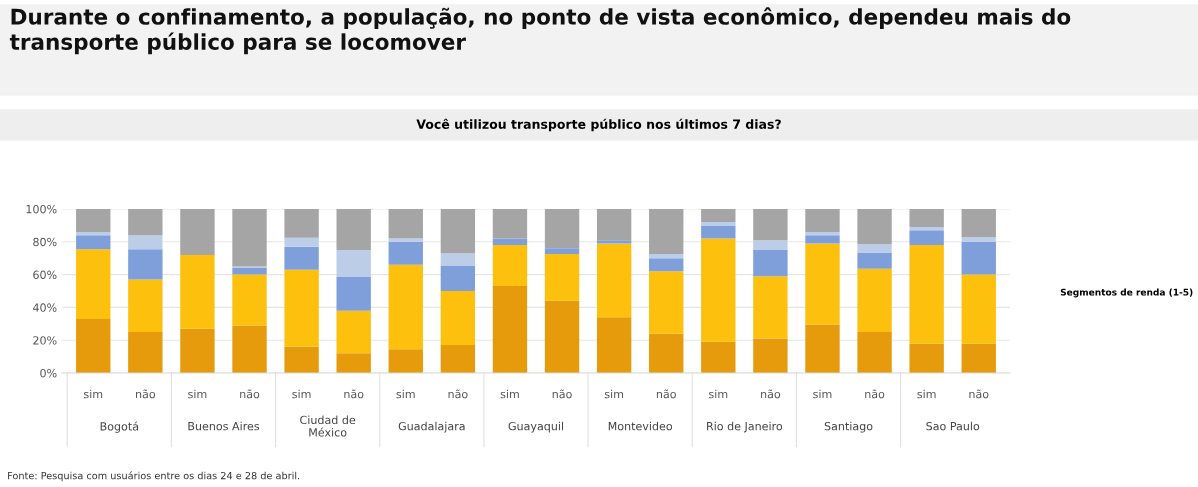 This screenshot has width=1198, height=487. Describe the element at coordinates (1126, 293) in the screenshot. I see `legend-title: Segmentos de renda (1-5)` at that location.